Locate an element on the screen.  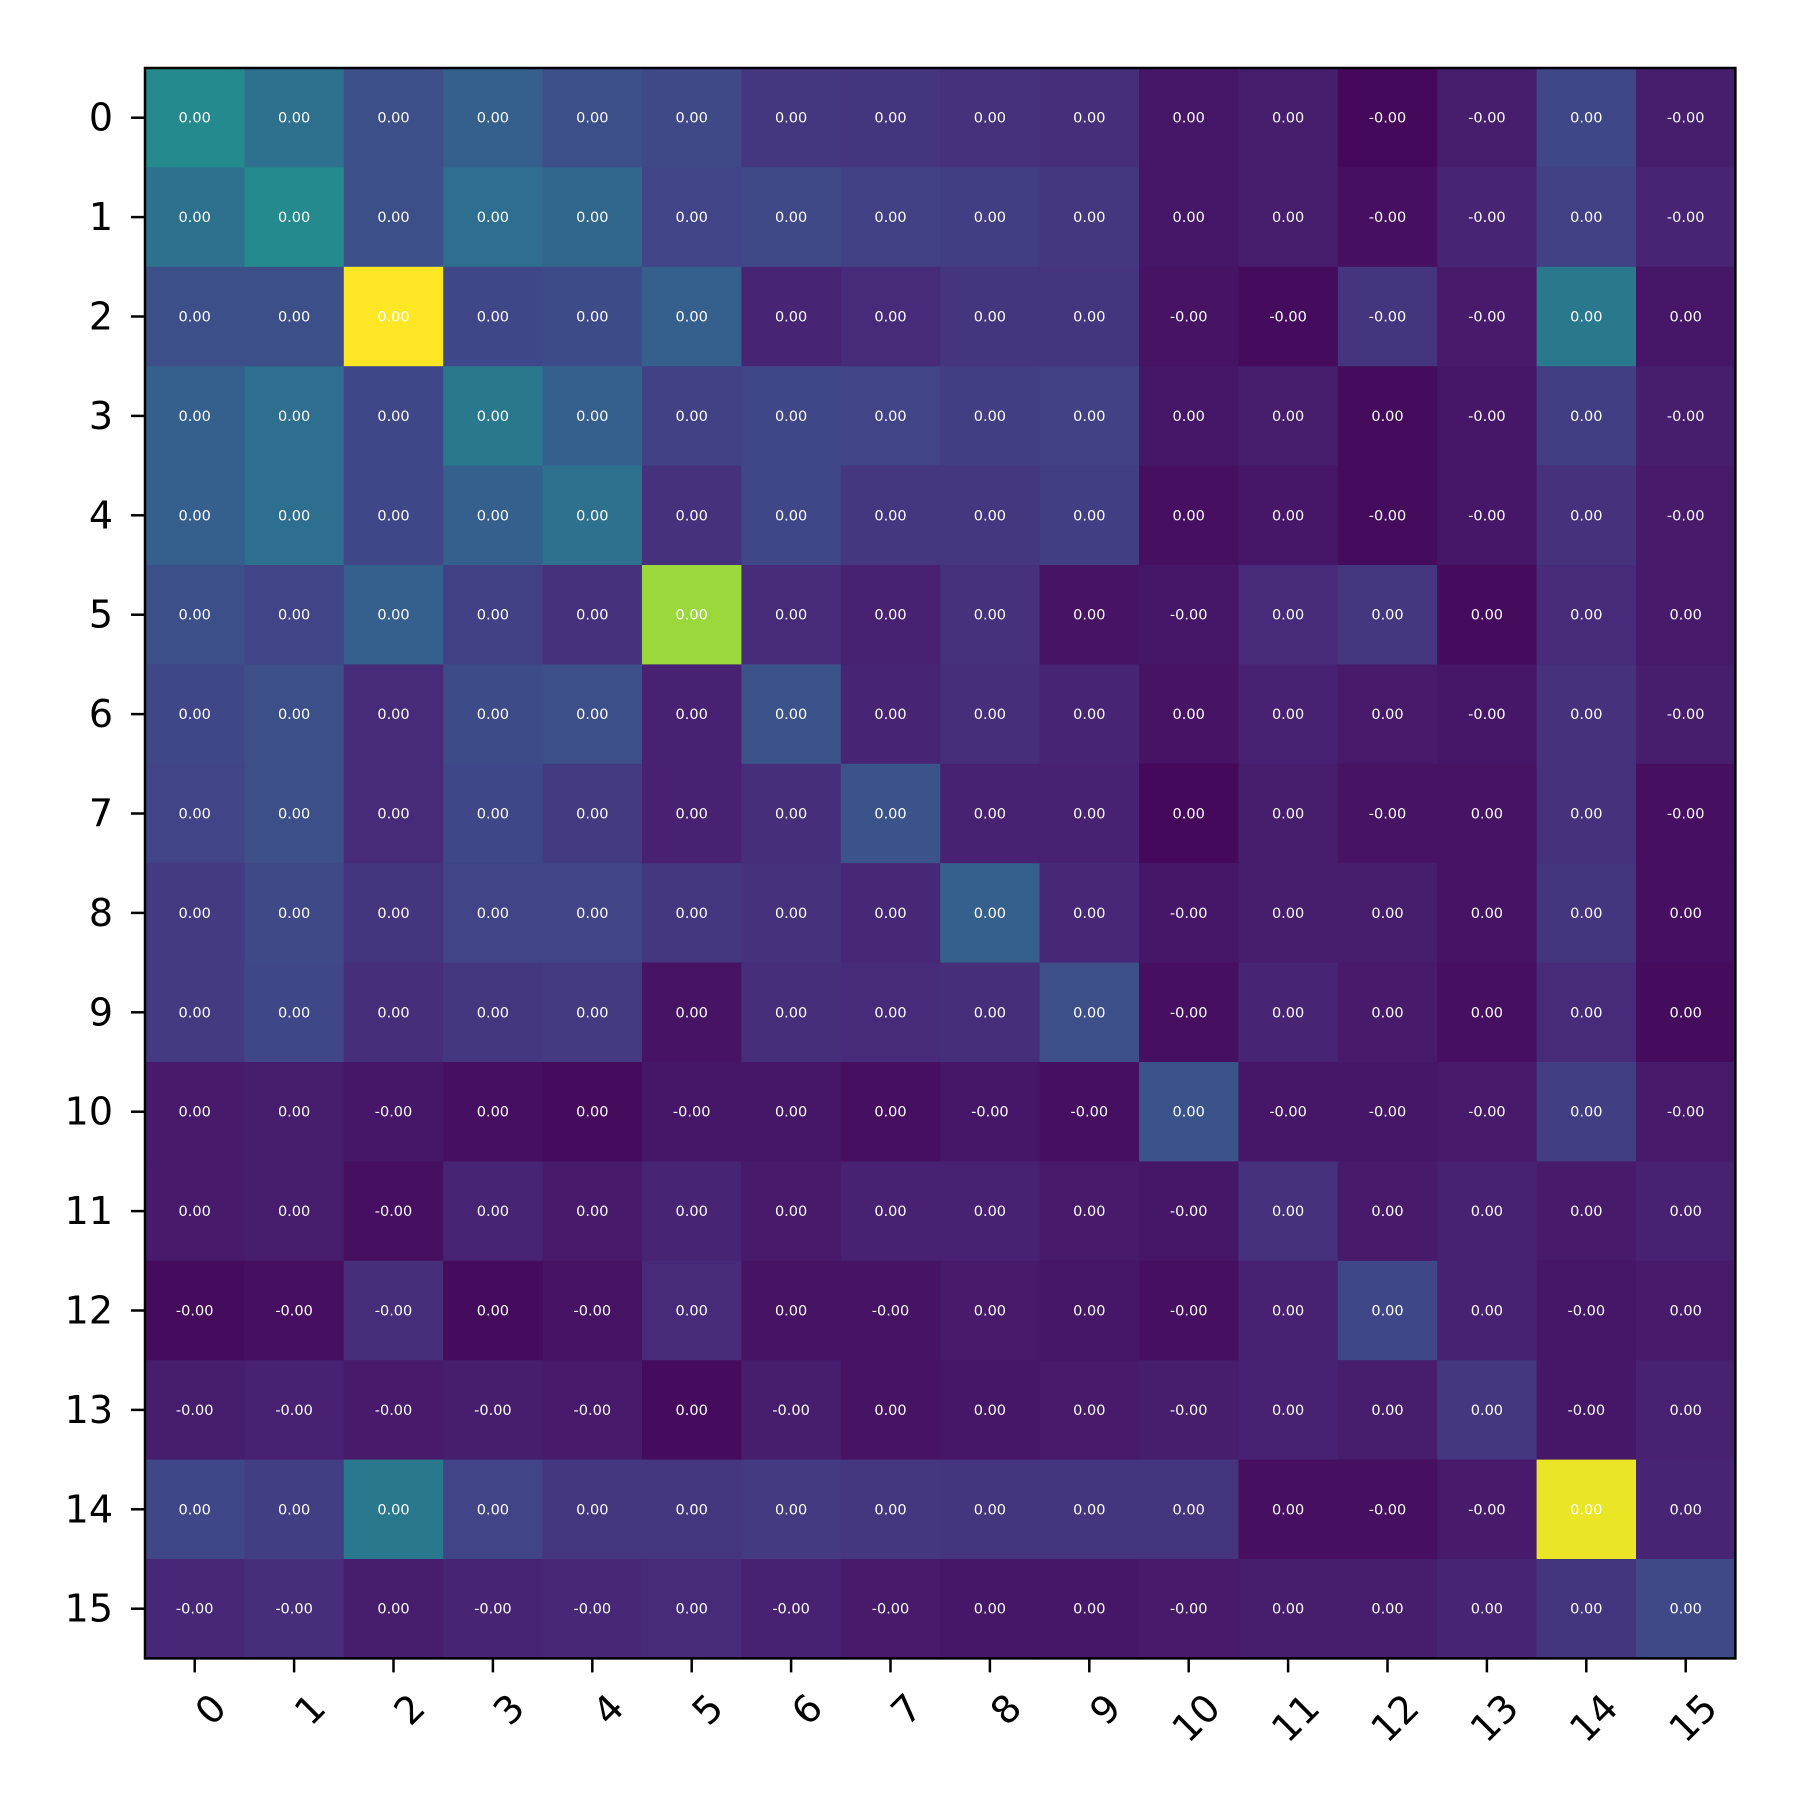
x-tick-label: 5 is located at coordinates (708, 1709).